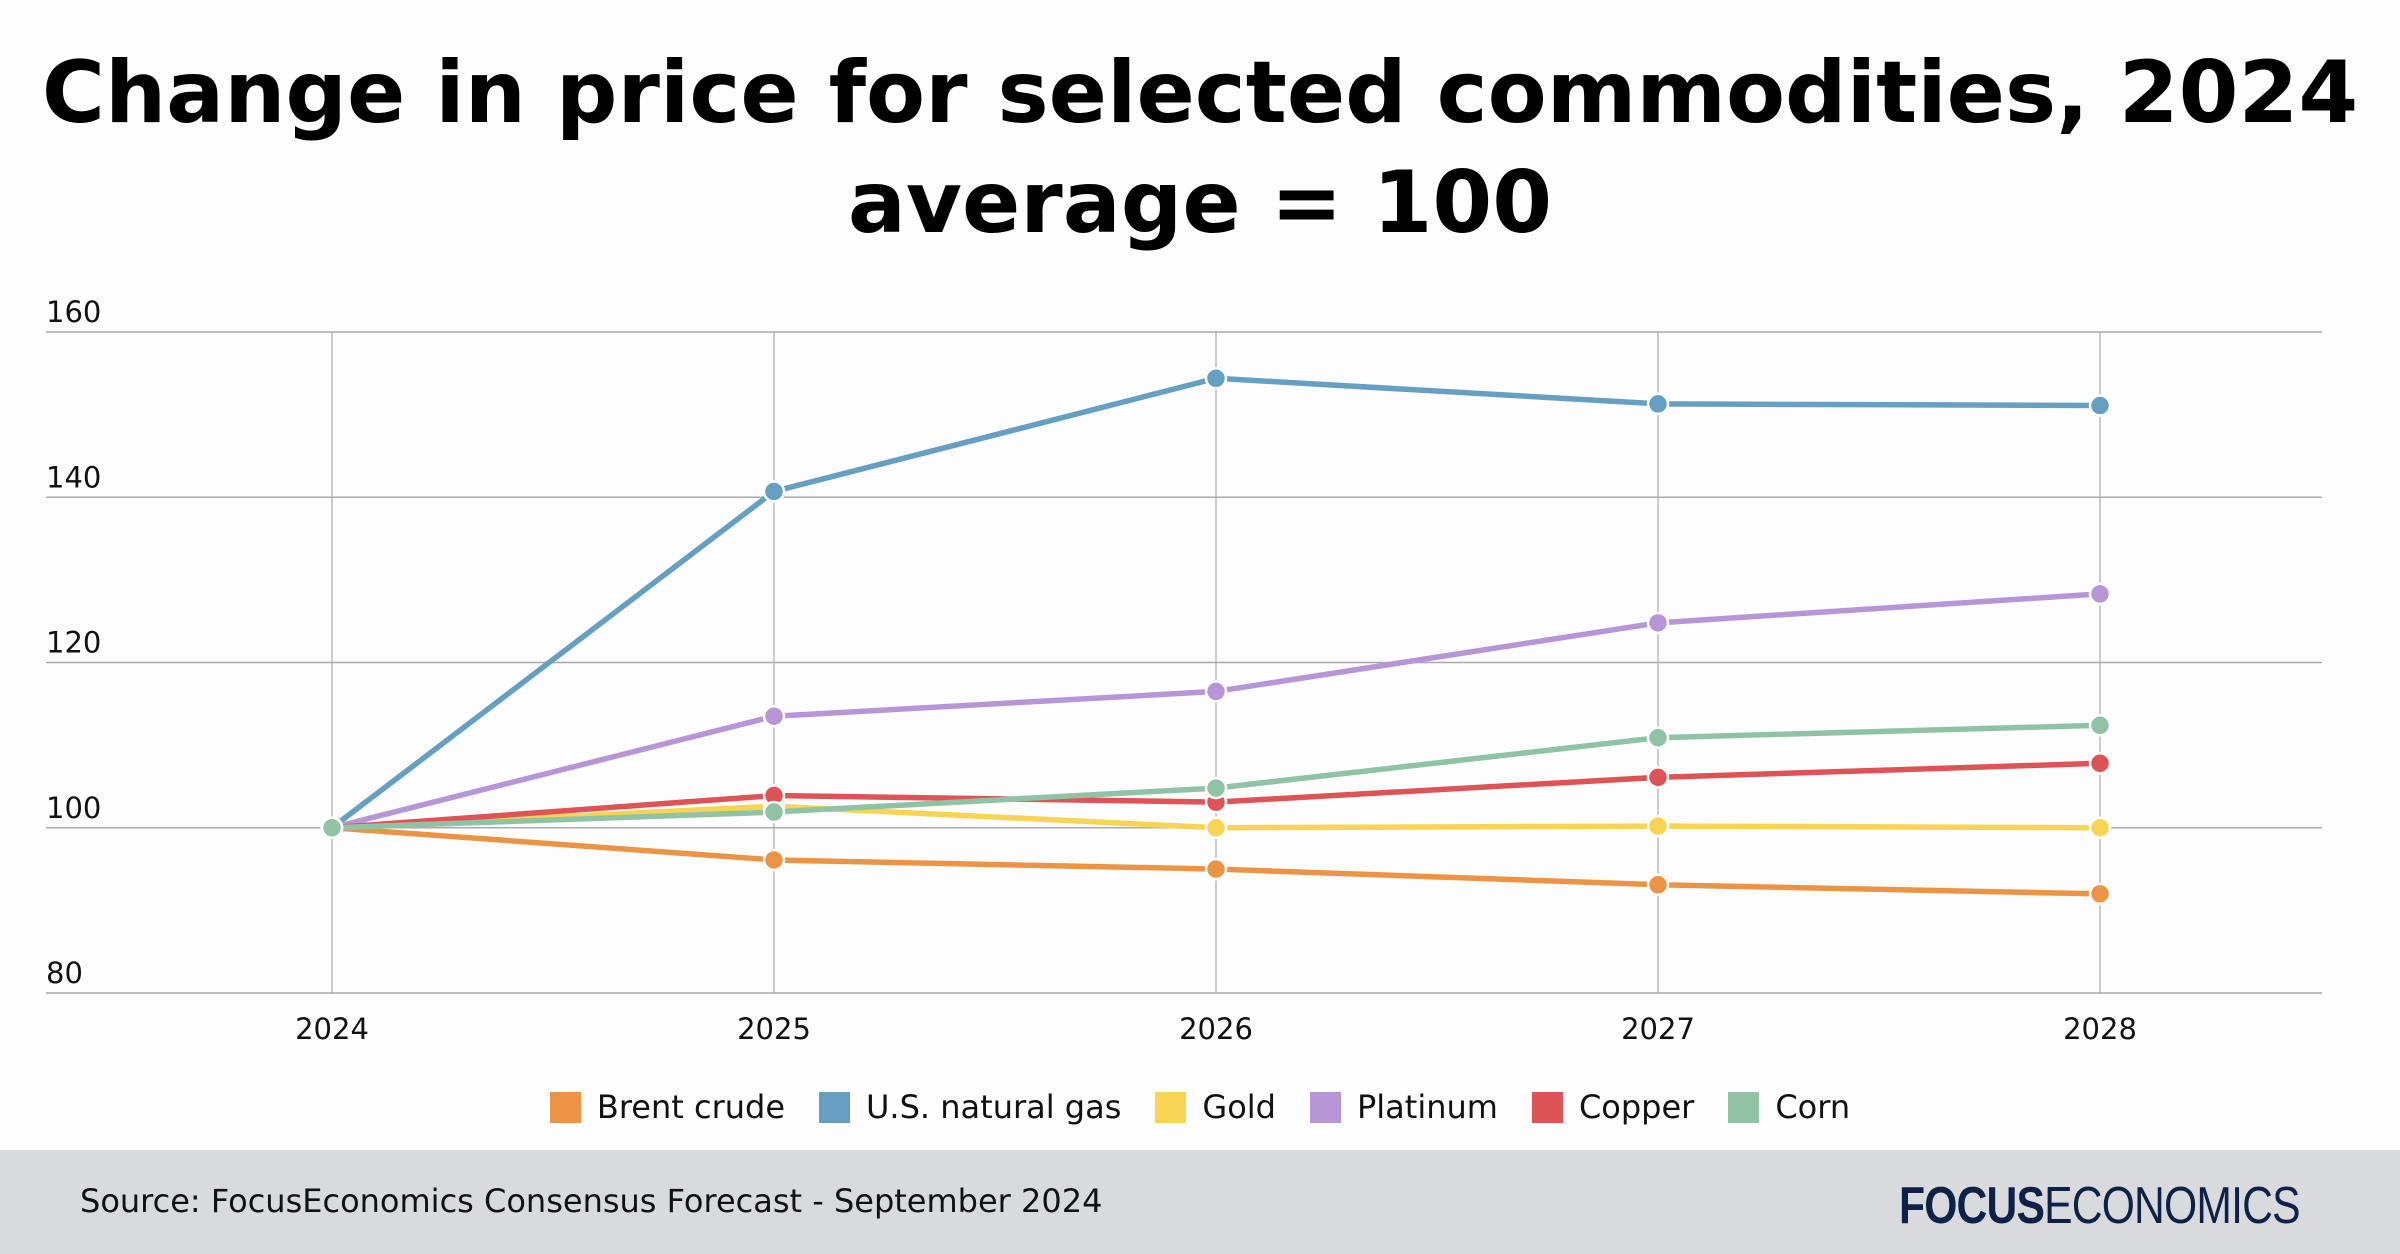  I want to click on legend-item: U.S. natural gas, so click(970, 1107).